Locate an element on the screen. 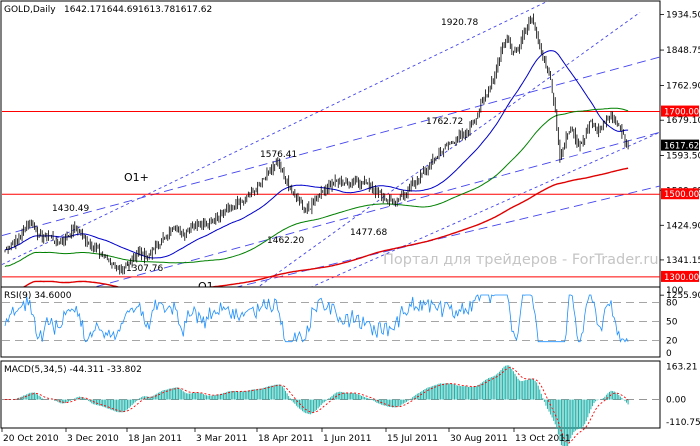 The image size is (700, 446). header-high: 1644.69 is located at coordinates (119, 10).